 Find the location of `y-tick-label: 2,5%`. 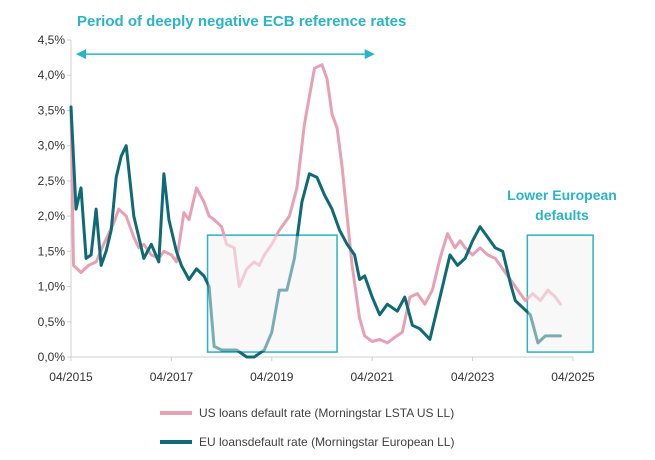

y-tick-label: 2,5% is located at coordinates (52, 181).